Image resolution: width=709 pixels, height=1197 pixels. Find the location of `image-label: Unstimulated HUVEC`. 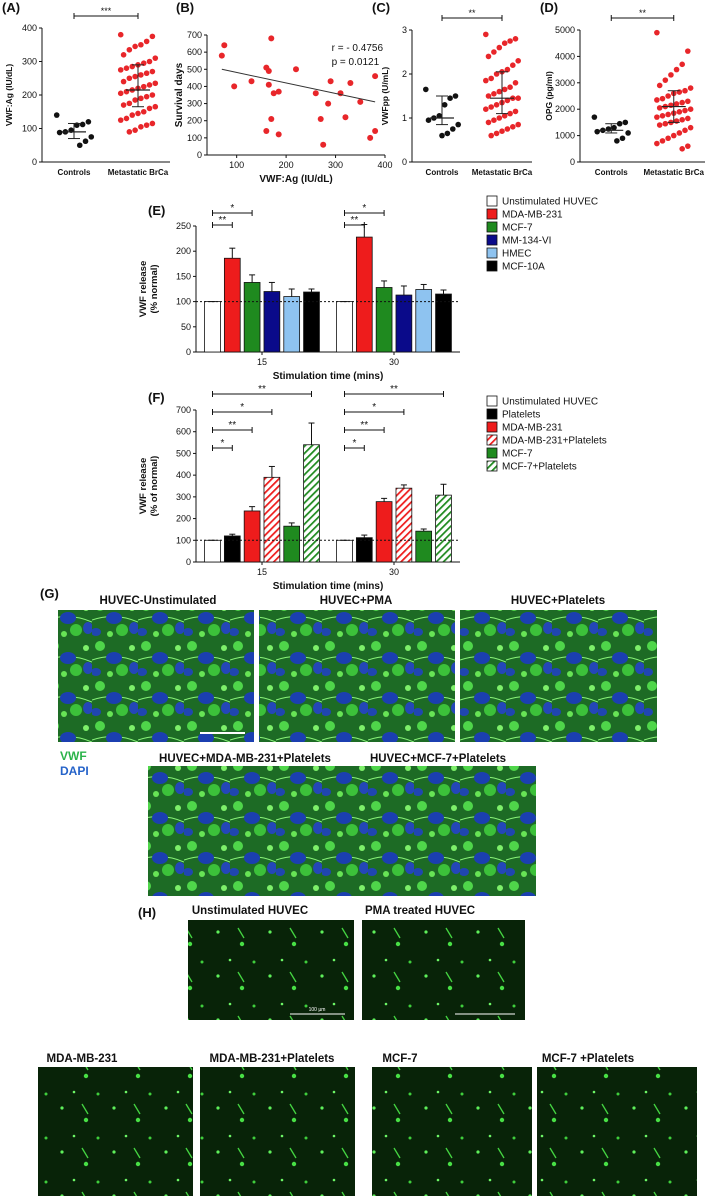

image-label: Unstimulated HUVEC is located at coordinates (250, 911).